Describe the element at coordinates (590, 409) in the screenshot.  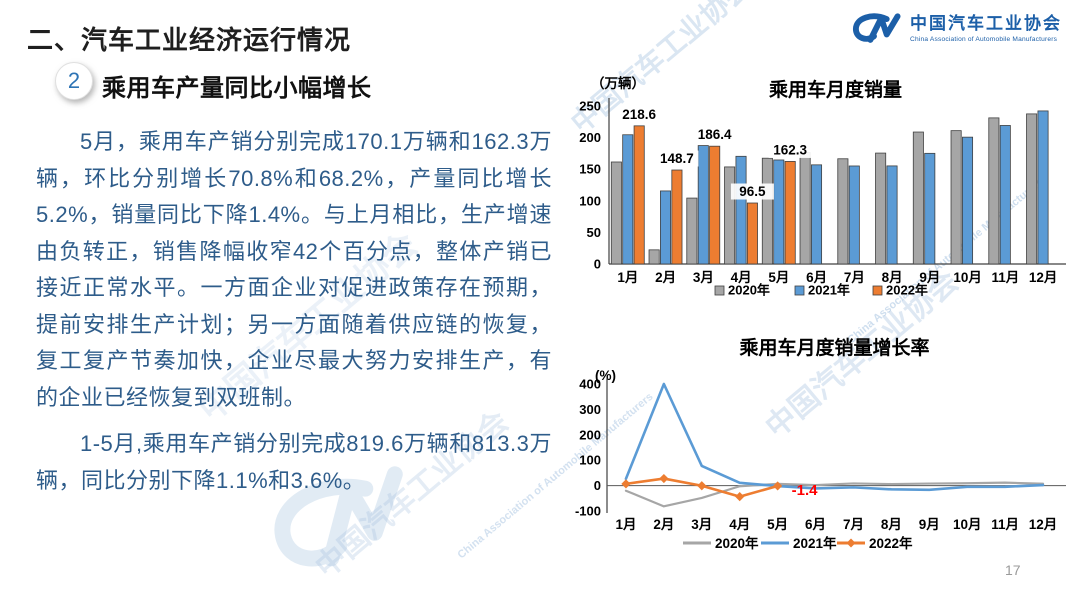
I see `svg-text: 300` at that location.